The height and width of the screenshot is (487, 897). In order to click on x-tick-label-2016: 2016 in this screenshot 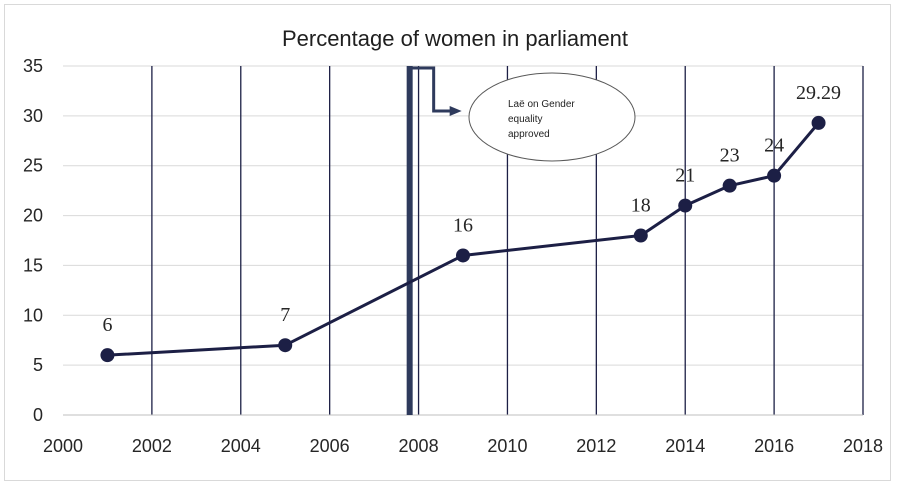, I will do `click(774, 446)`.